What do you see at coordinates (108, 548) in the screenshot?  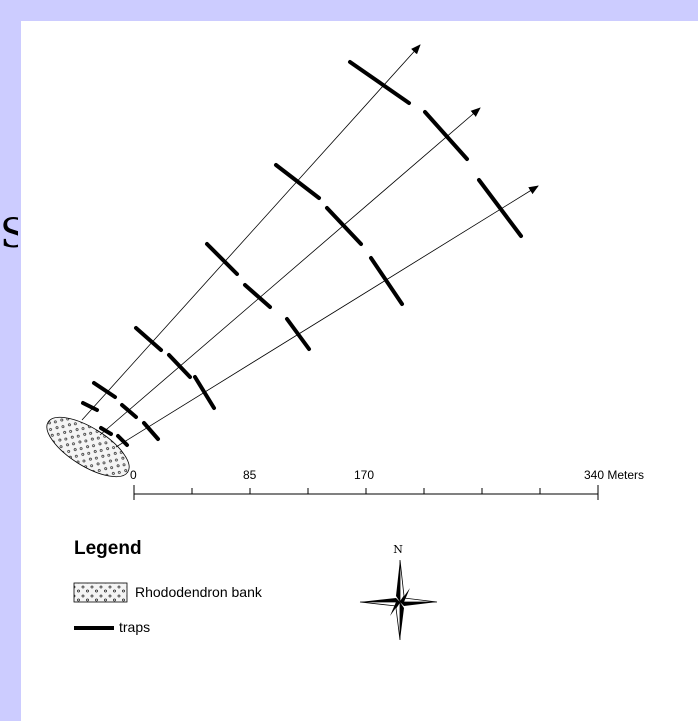 I see `legend-title: Legend` at bounding box center [108, 548].